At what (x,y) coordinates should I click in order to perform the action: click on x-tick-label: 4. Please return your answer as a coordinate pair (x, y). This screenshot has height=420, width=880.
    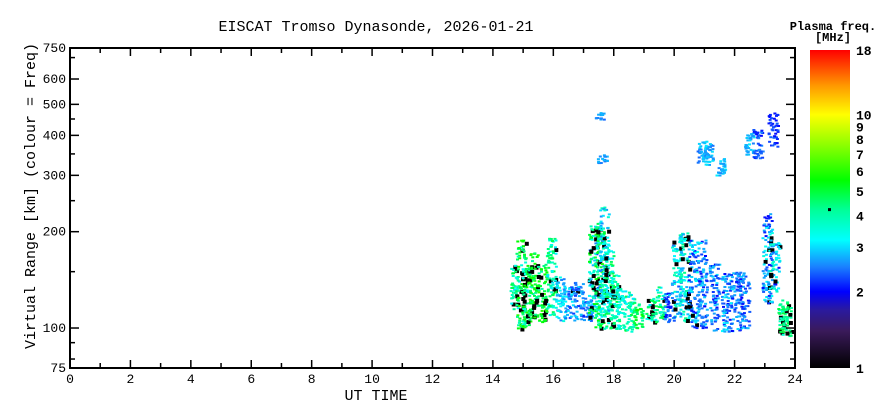
    Looking at the image, I should click on (191, 379).